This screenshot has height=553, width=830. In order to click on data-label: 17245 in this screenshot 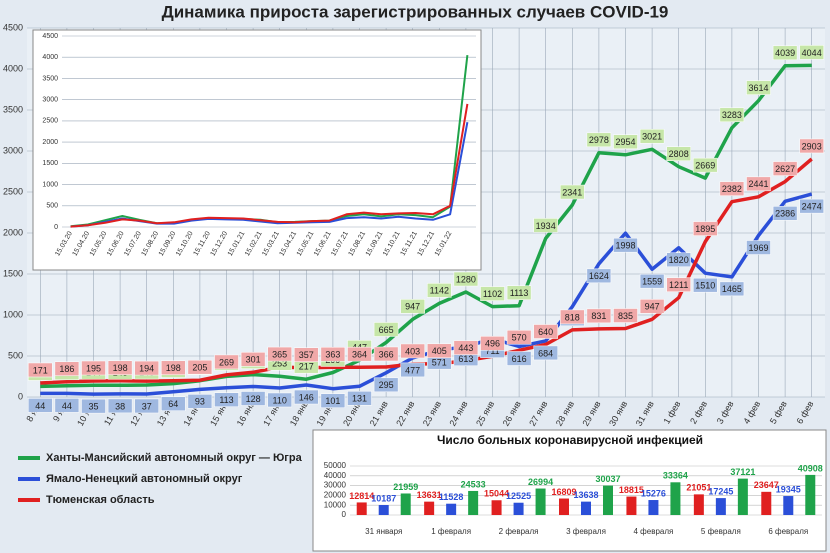, I will do `click(720, 491)`.